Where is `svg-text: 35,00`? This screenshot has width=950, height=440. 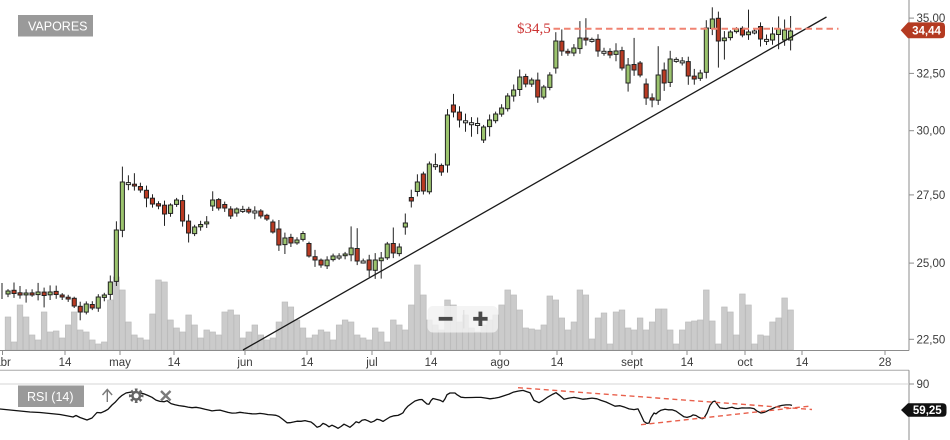 svg-text: 35,00 is located at coordinates (931, 19).